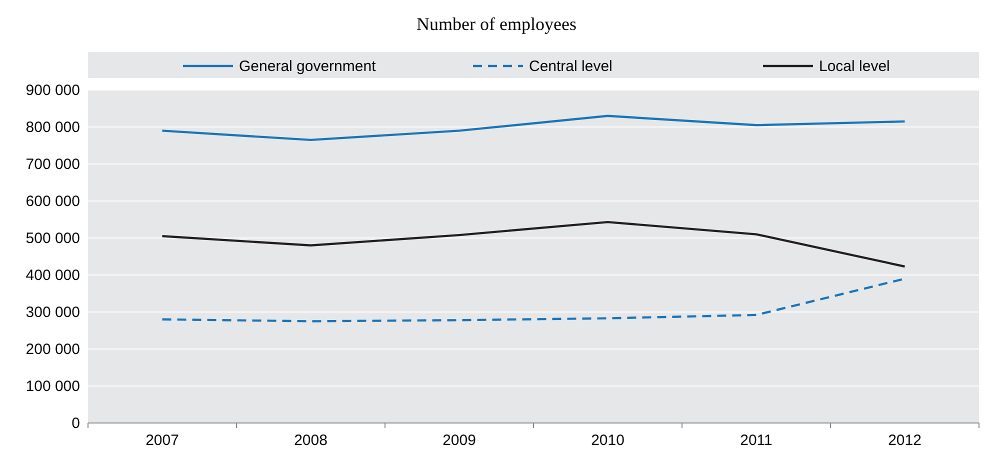  What do you see at coordinates (905, 440) in the screenshot?
I see `x-tick-label: 2012` at bounding box center [905, 440].